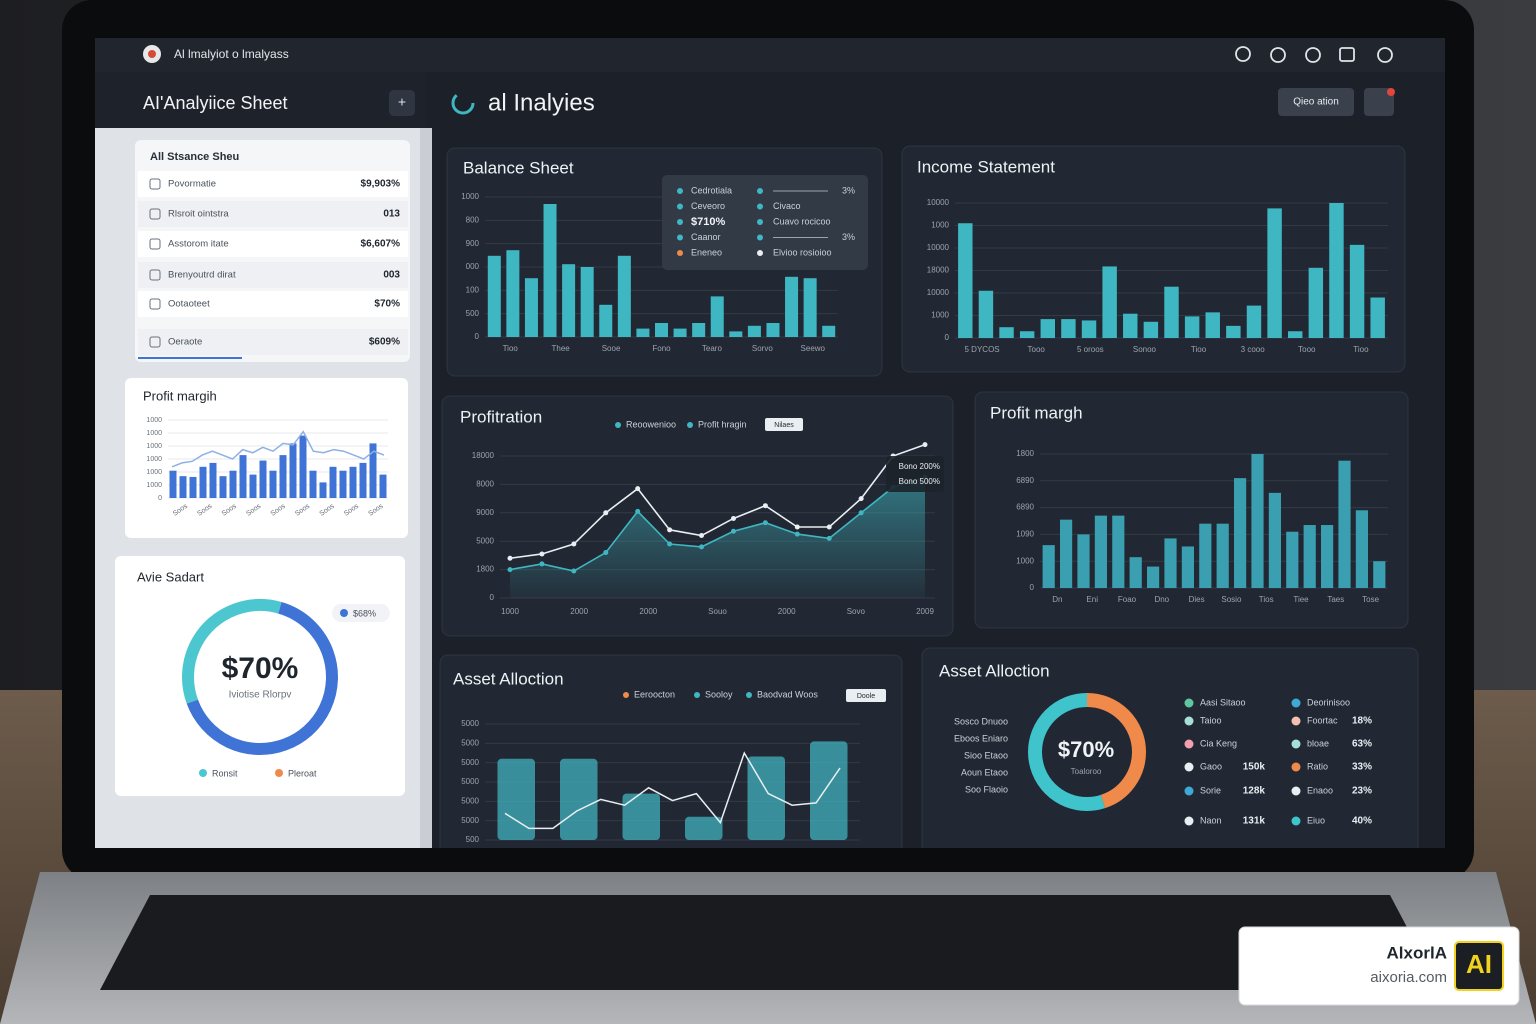 This screenshot has width=1536, height=1024. Describe the element at coordinates (762, 348) in the screenshot. I see `x-tick-label: Sorvo` at that location.